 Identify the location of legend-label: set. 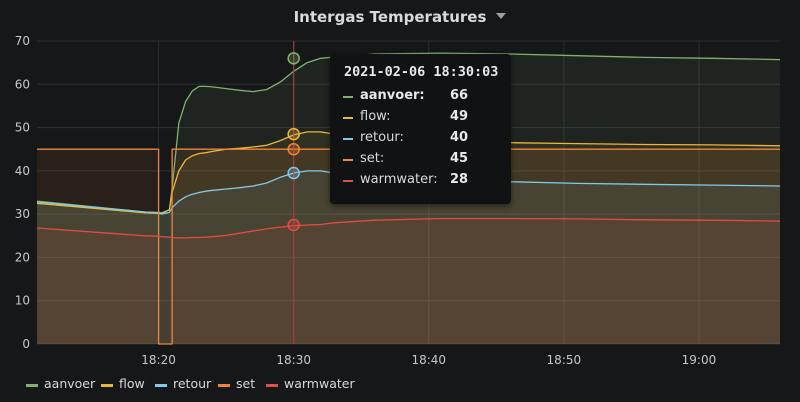
(246, 383).